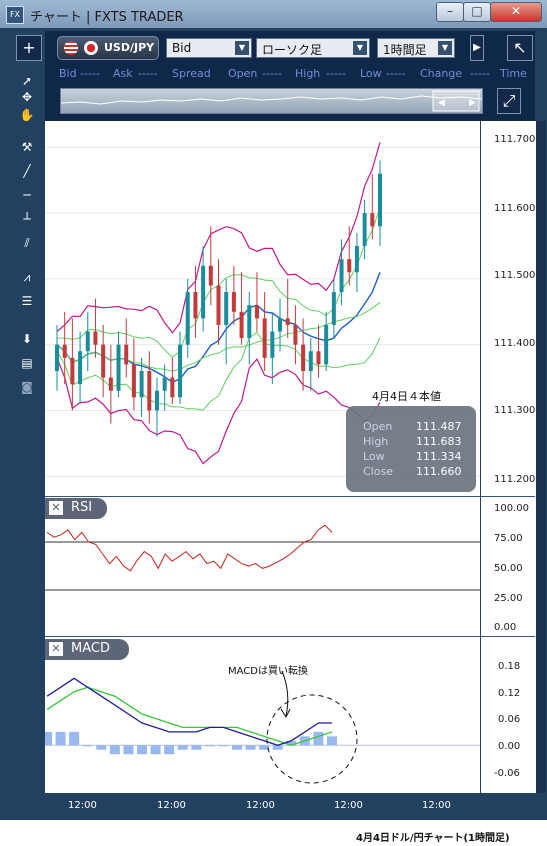 This screenshot has width=547, height=846. I want to click on close-button: ✕, so click(516, 12).